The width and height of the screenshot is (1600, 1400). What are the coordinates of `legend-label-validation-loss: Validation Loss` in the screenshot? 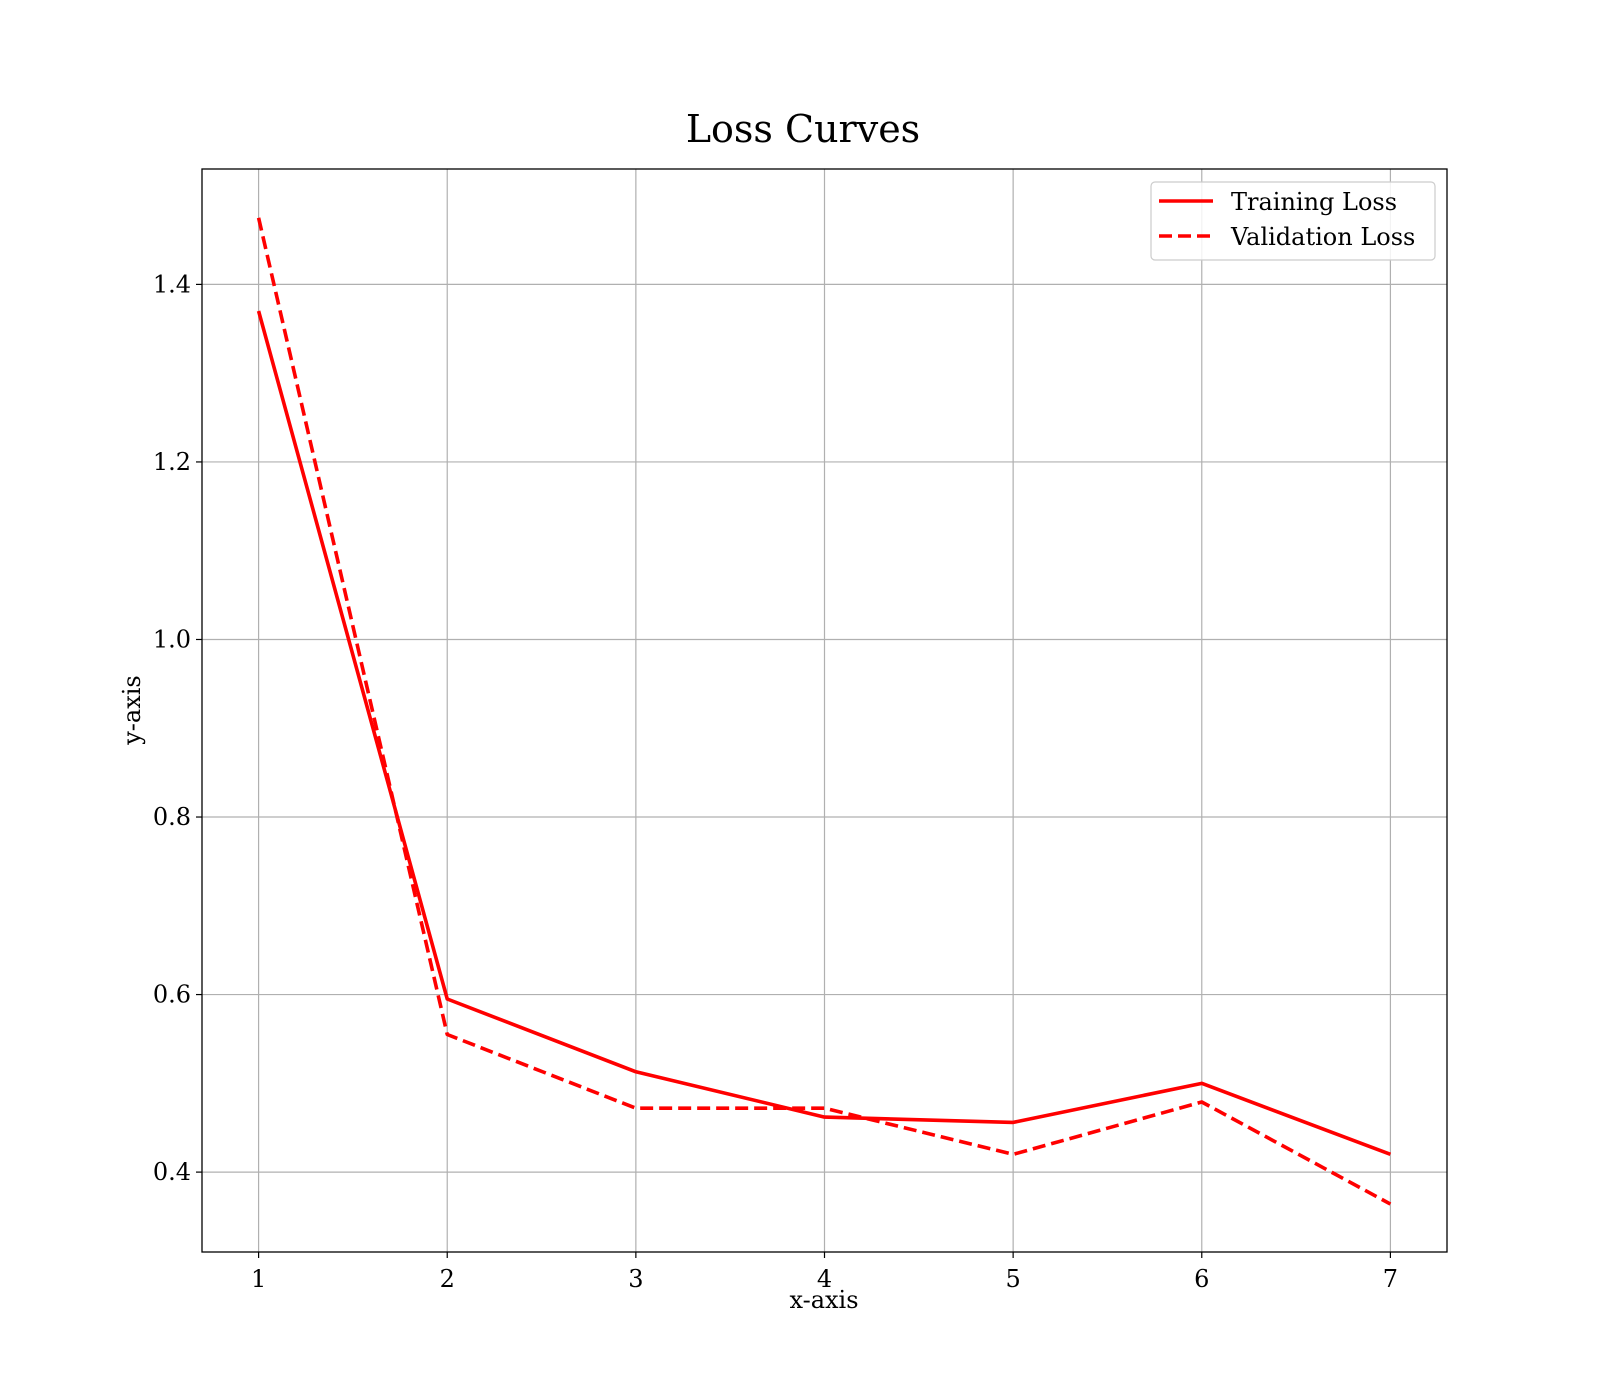 It's located at (1322, 237).